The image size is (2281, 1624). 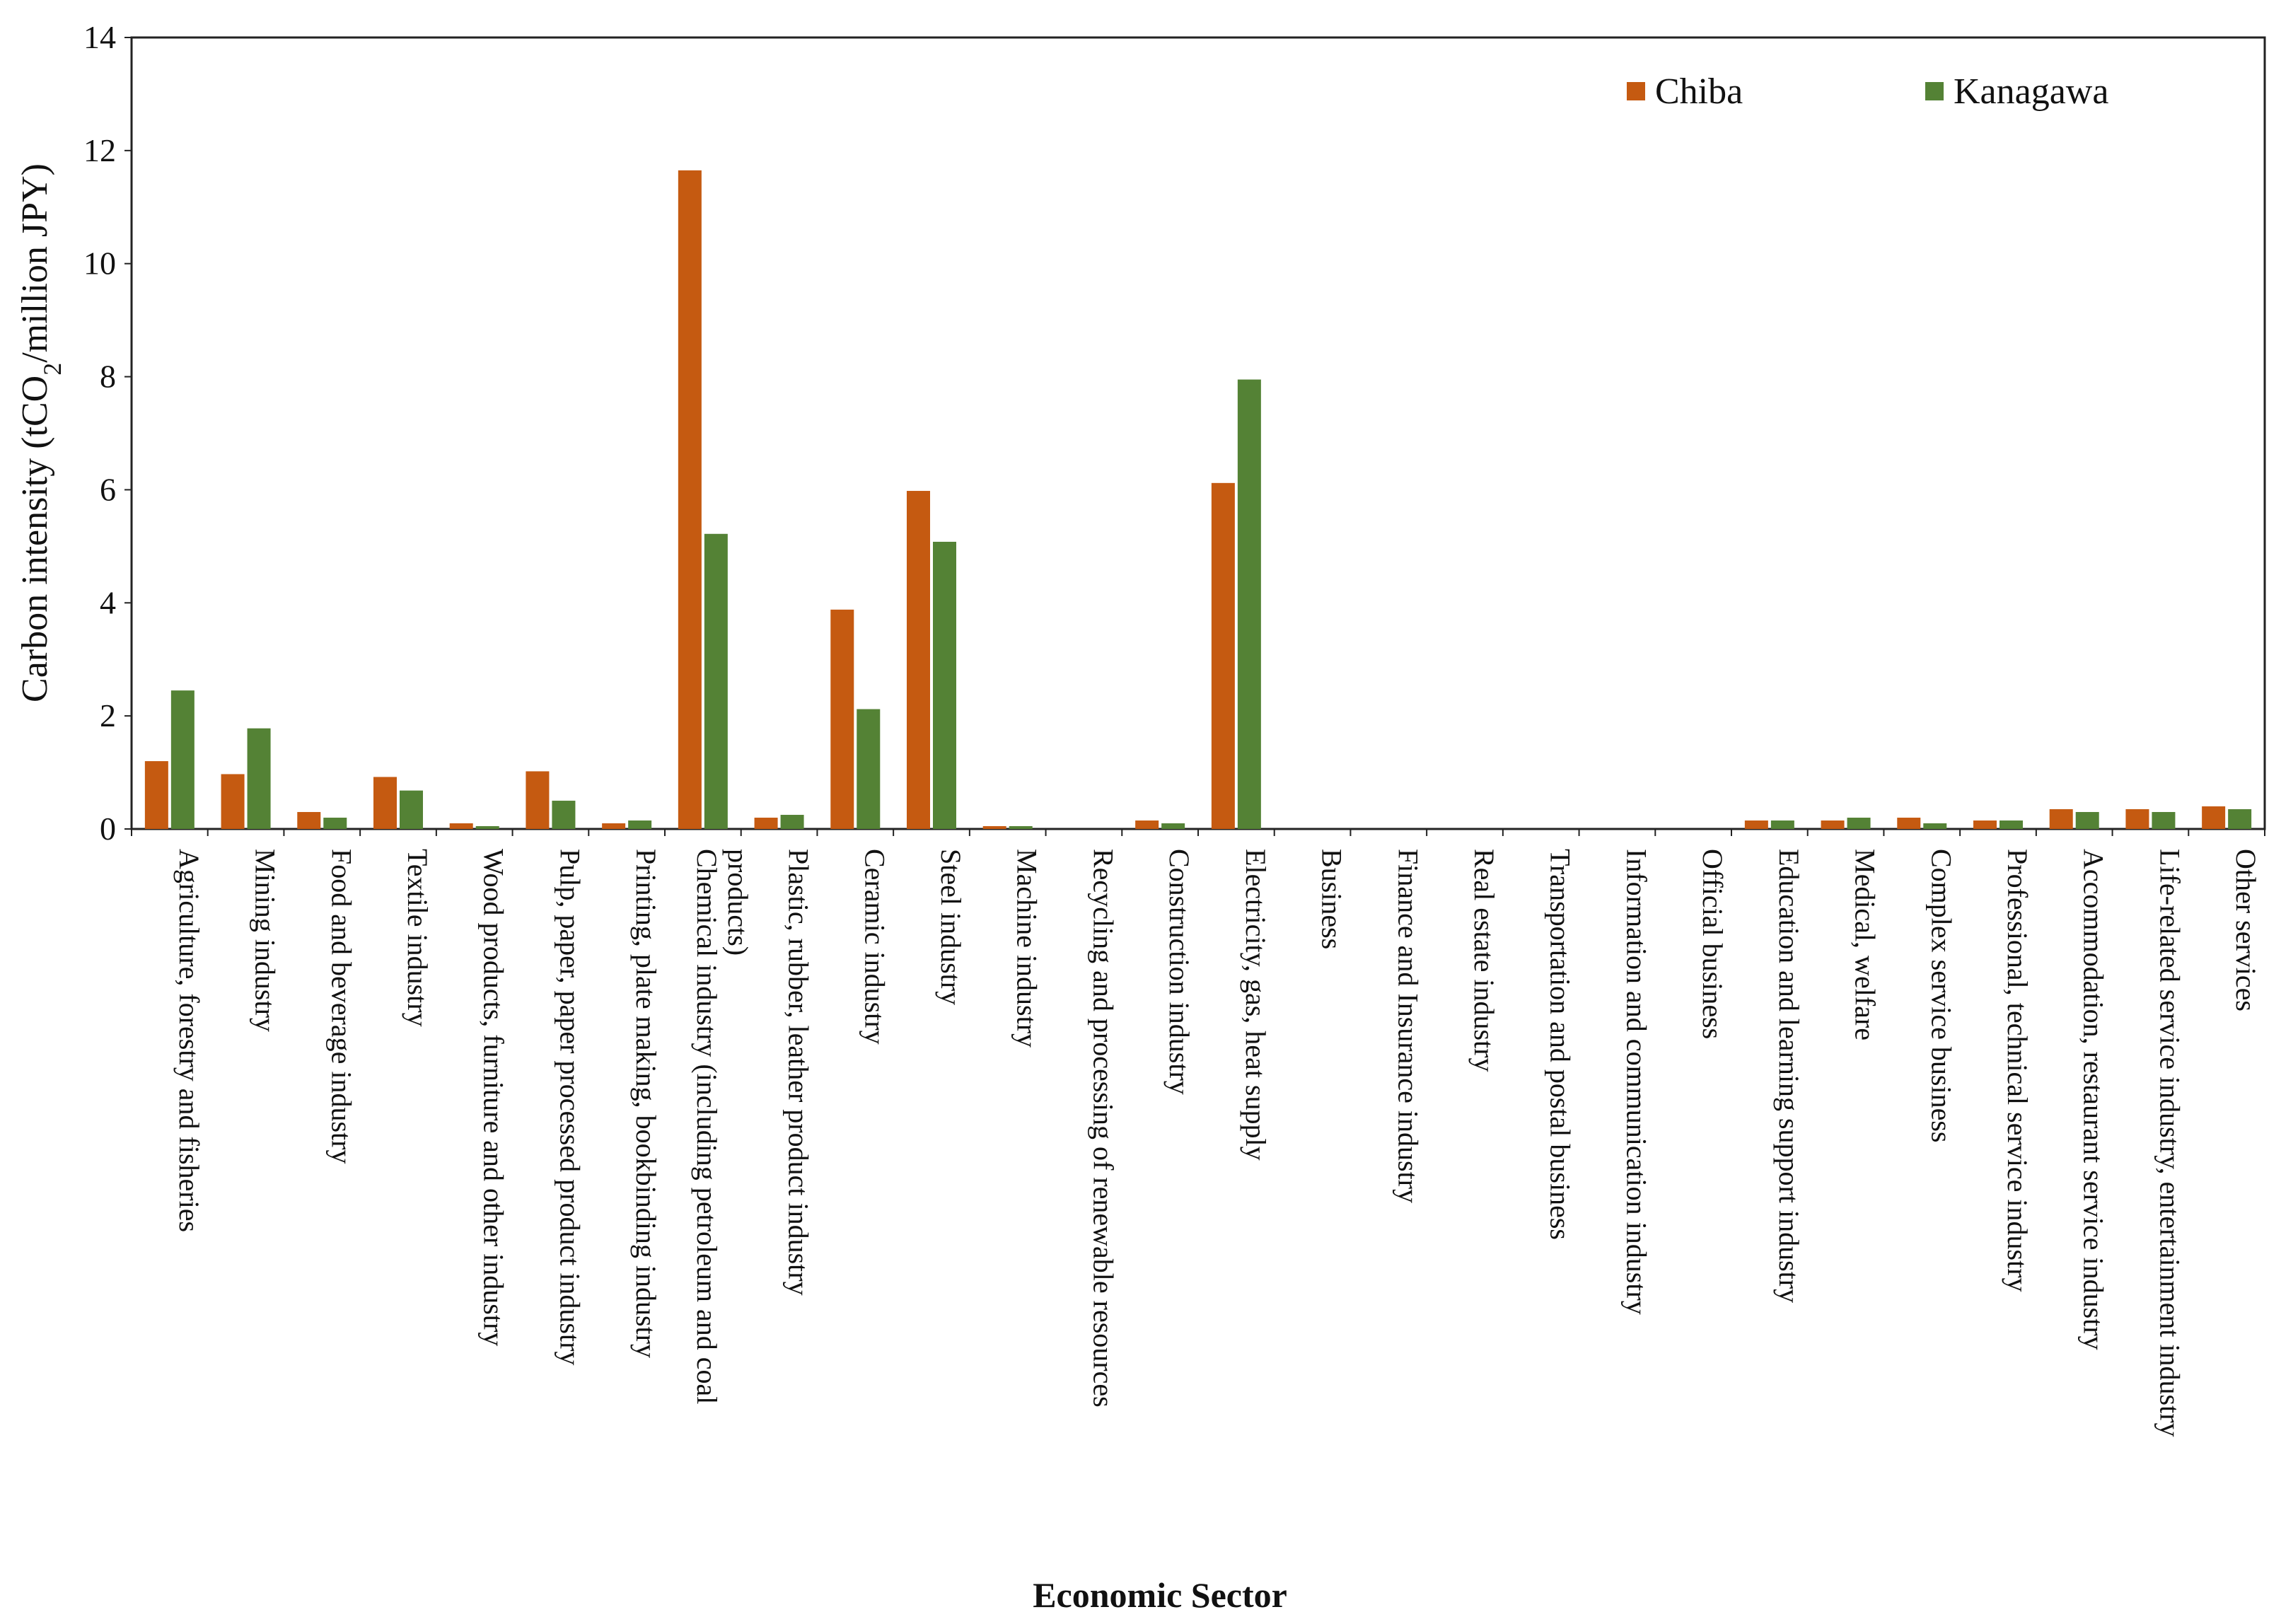 What do you see at coordinates (108, 829) in the screenshot?
I see `y-tick-label: 0` at bounding box center [108, 829].